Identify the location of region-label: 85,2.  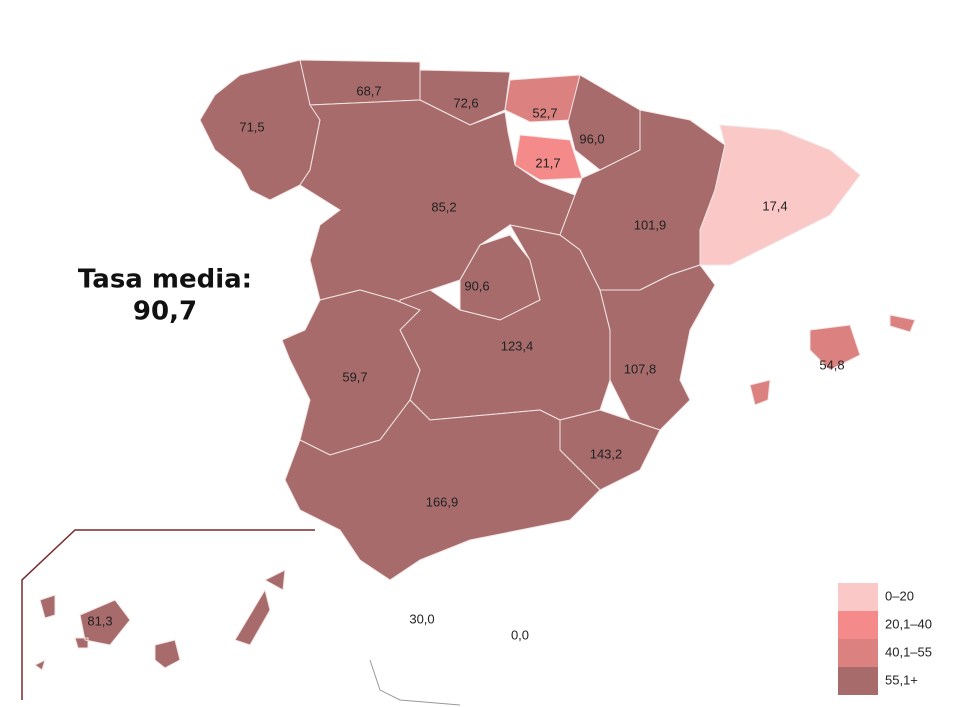
(443, 206).